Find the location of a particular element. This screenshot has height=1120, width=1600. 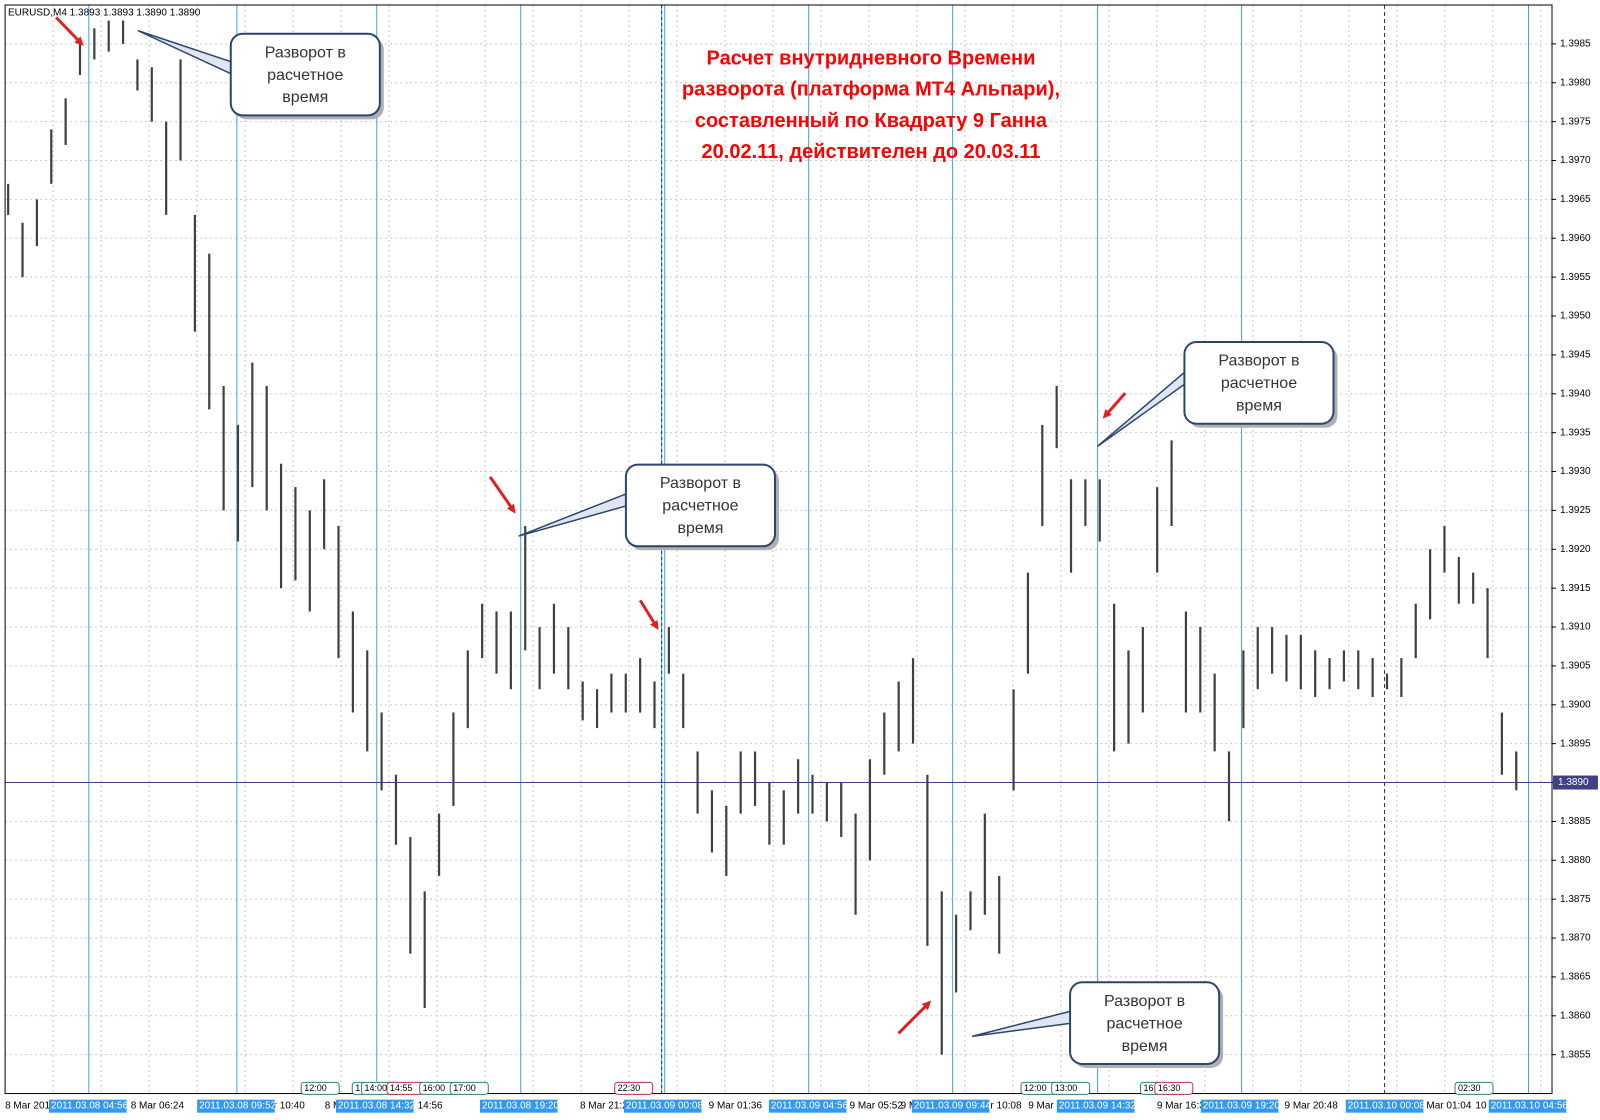

y-tick-label: 1.3940 is located at coordinates (1575, 393).